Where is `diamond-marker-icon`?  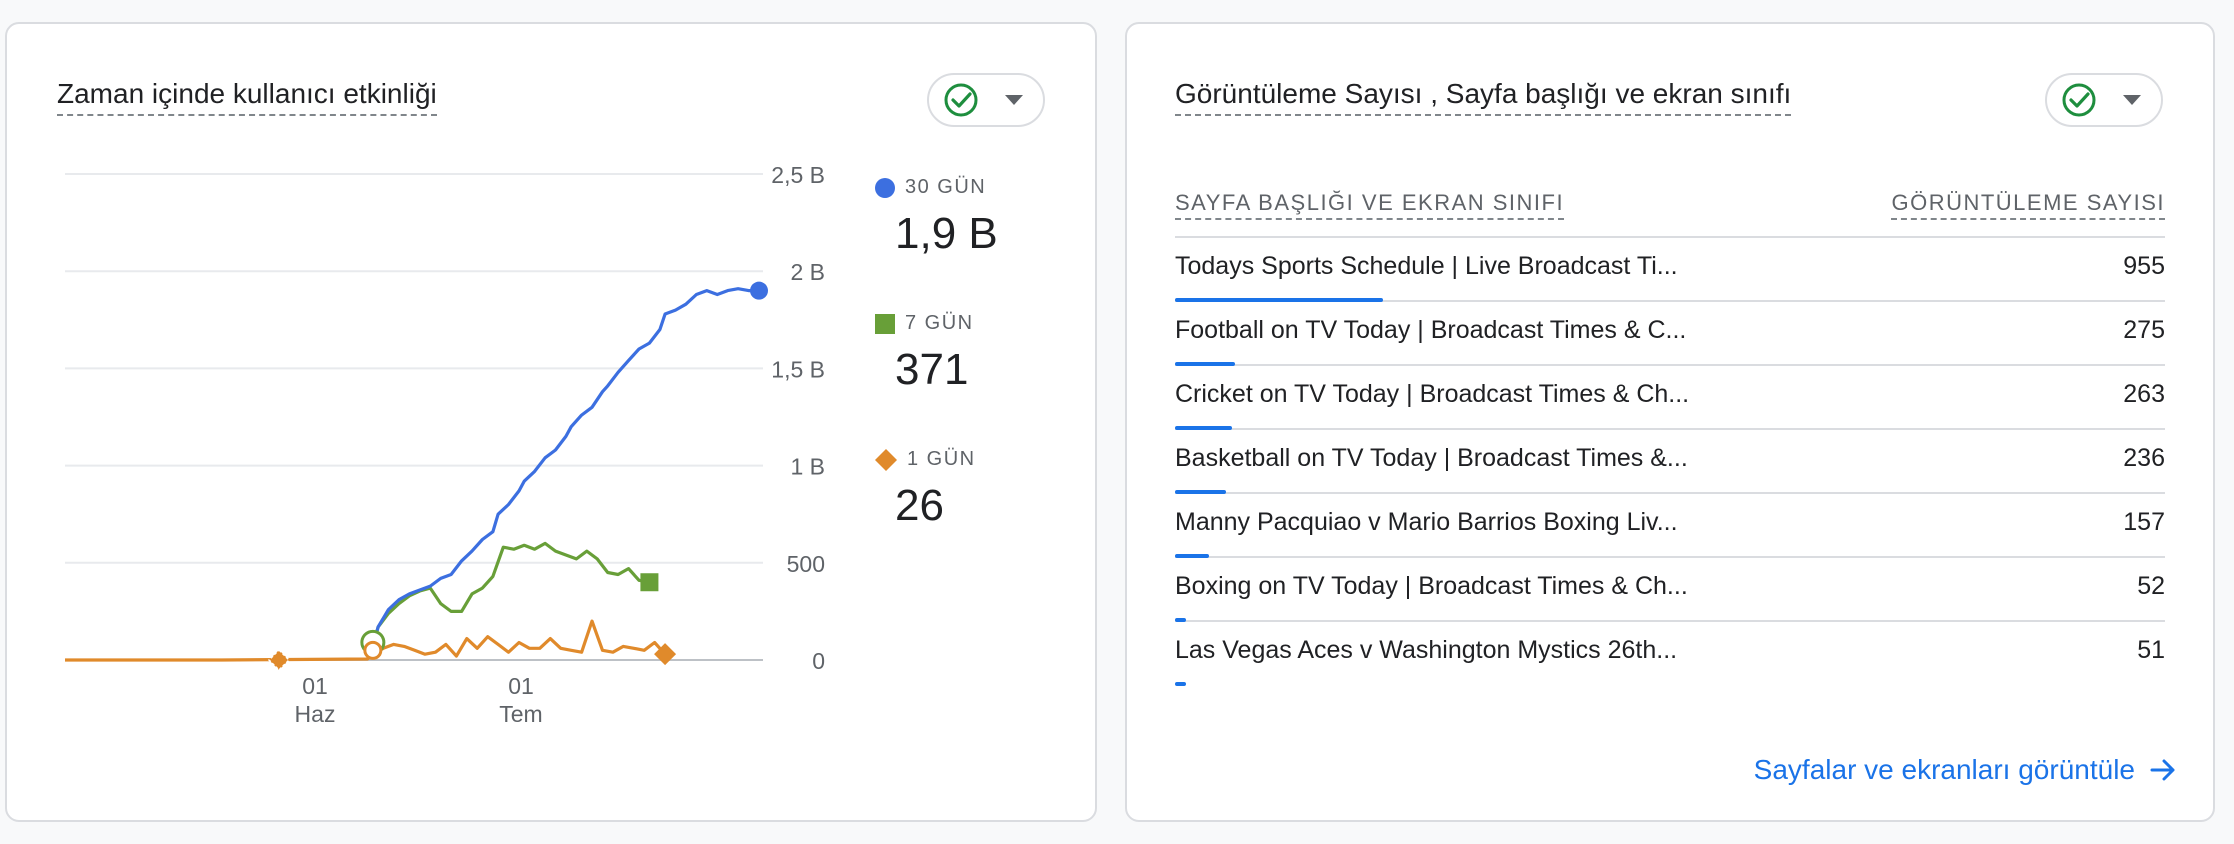 diamond-marker-icon is located at coordinates (886, 459).